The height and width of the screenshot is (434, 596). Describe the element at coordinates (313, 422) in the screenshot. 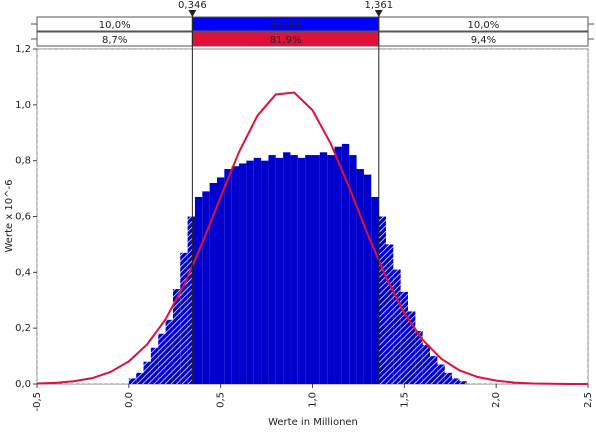

I see `x-axis-label: Werte in Millionen` at that location.